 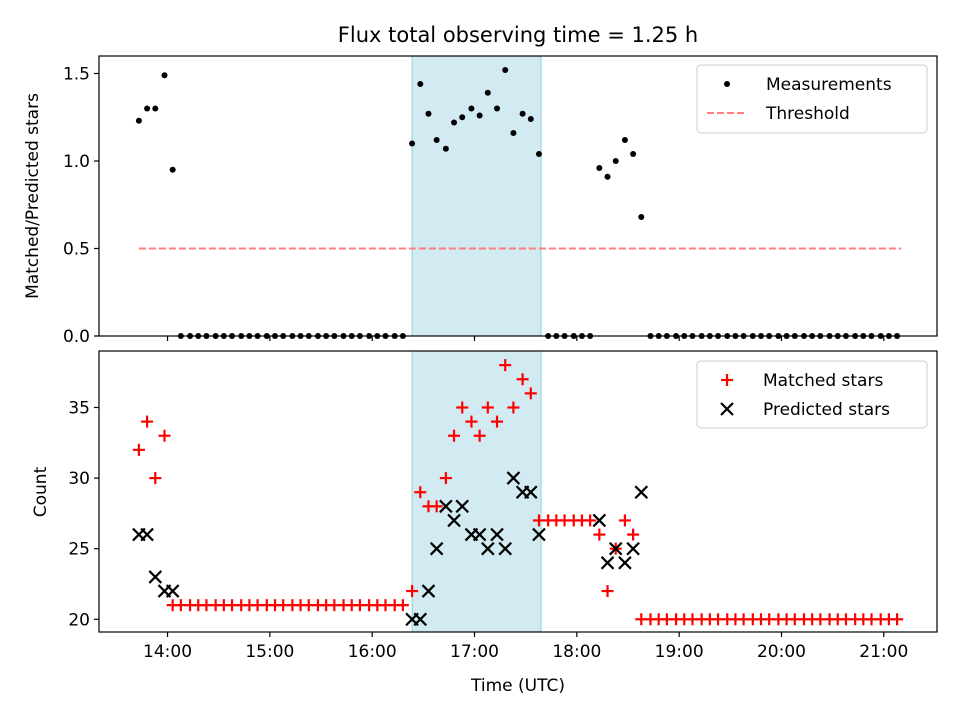 I want to click on x-tick-label: 16:00, so click(x=372, y=652).